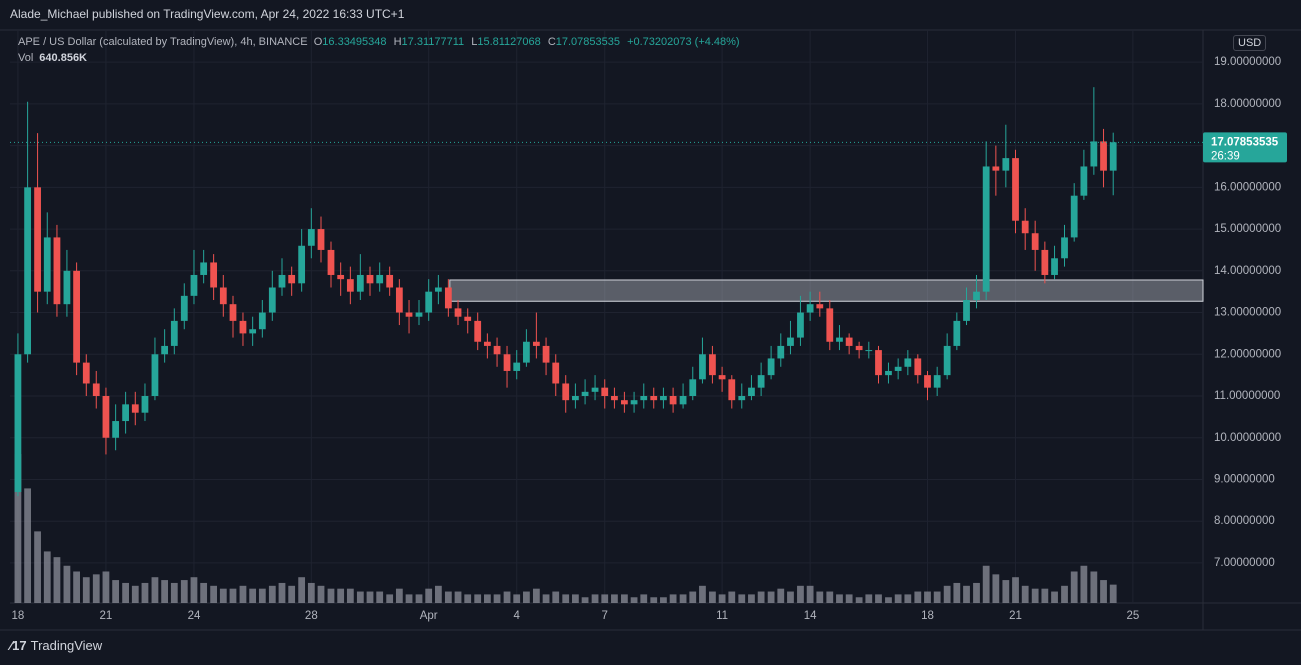  What do you see at coordinates (1132, 616) in the screenshot?
I see `x-tick-label: 25` at bounding box center [1132, 616].